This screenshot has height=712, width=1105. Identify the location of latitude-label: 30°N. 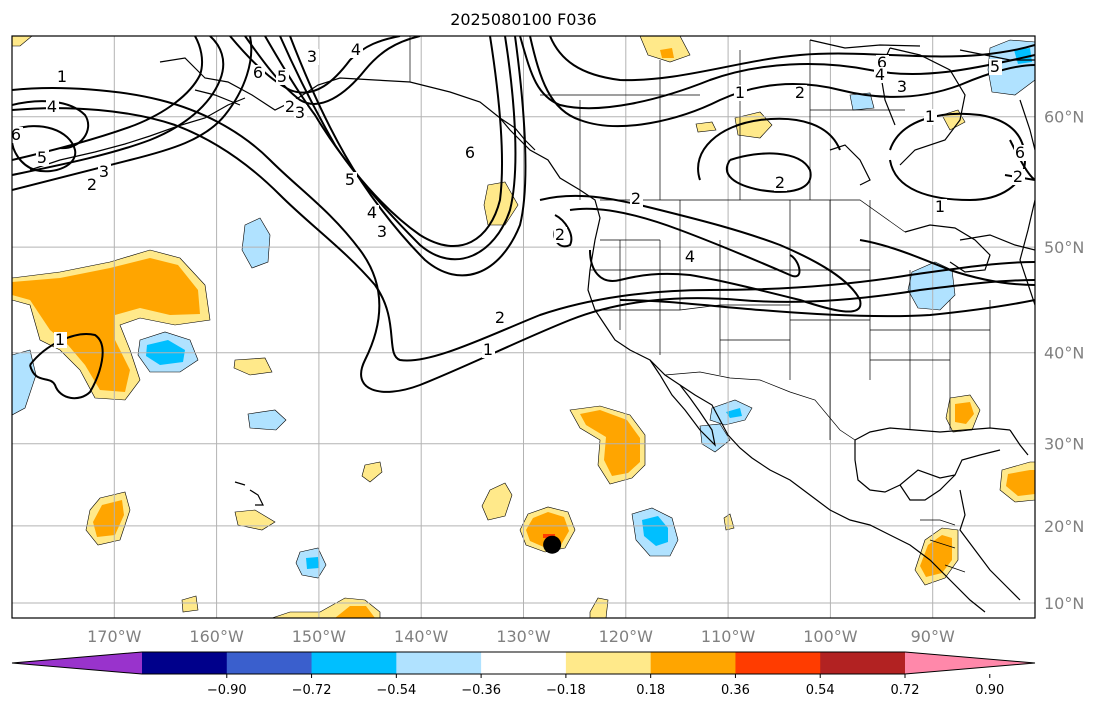
(1064, 444).